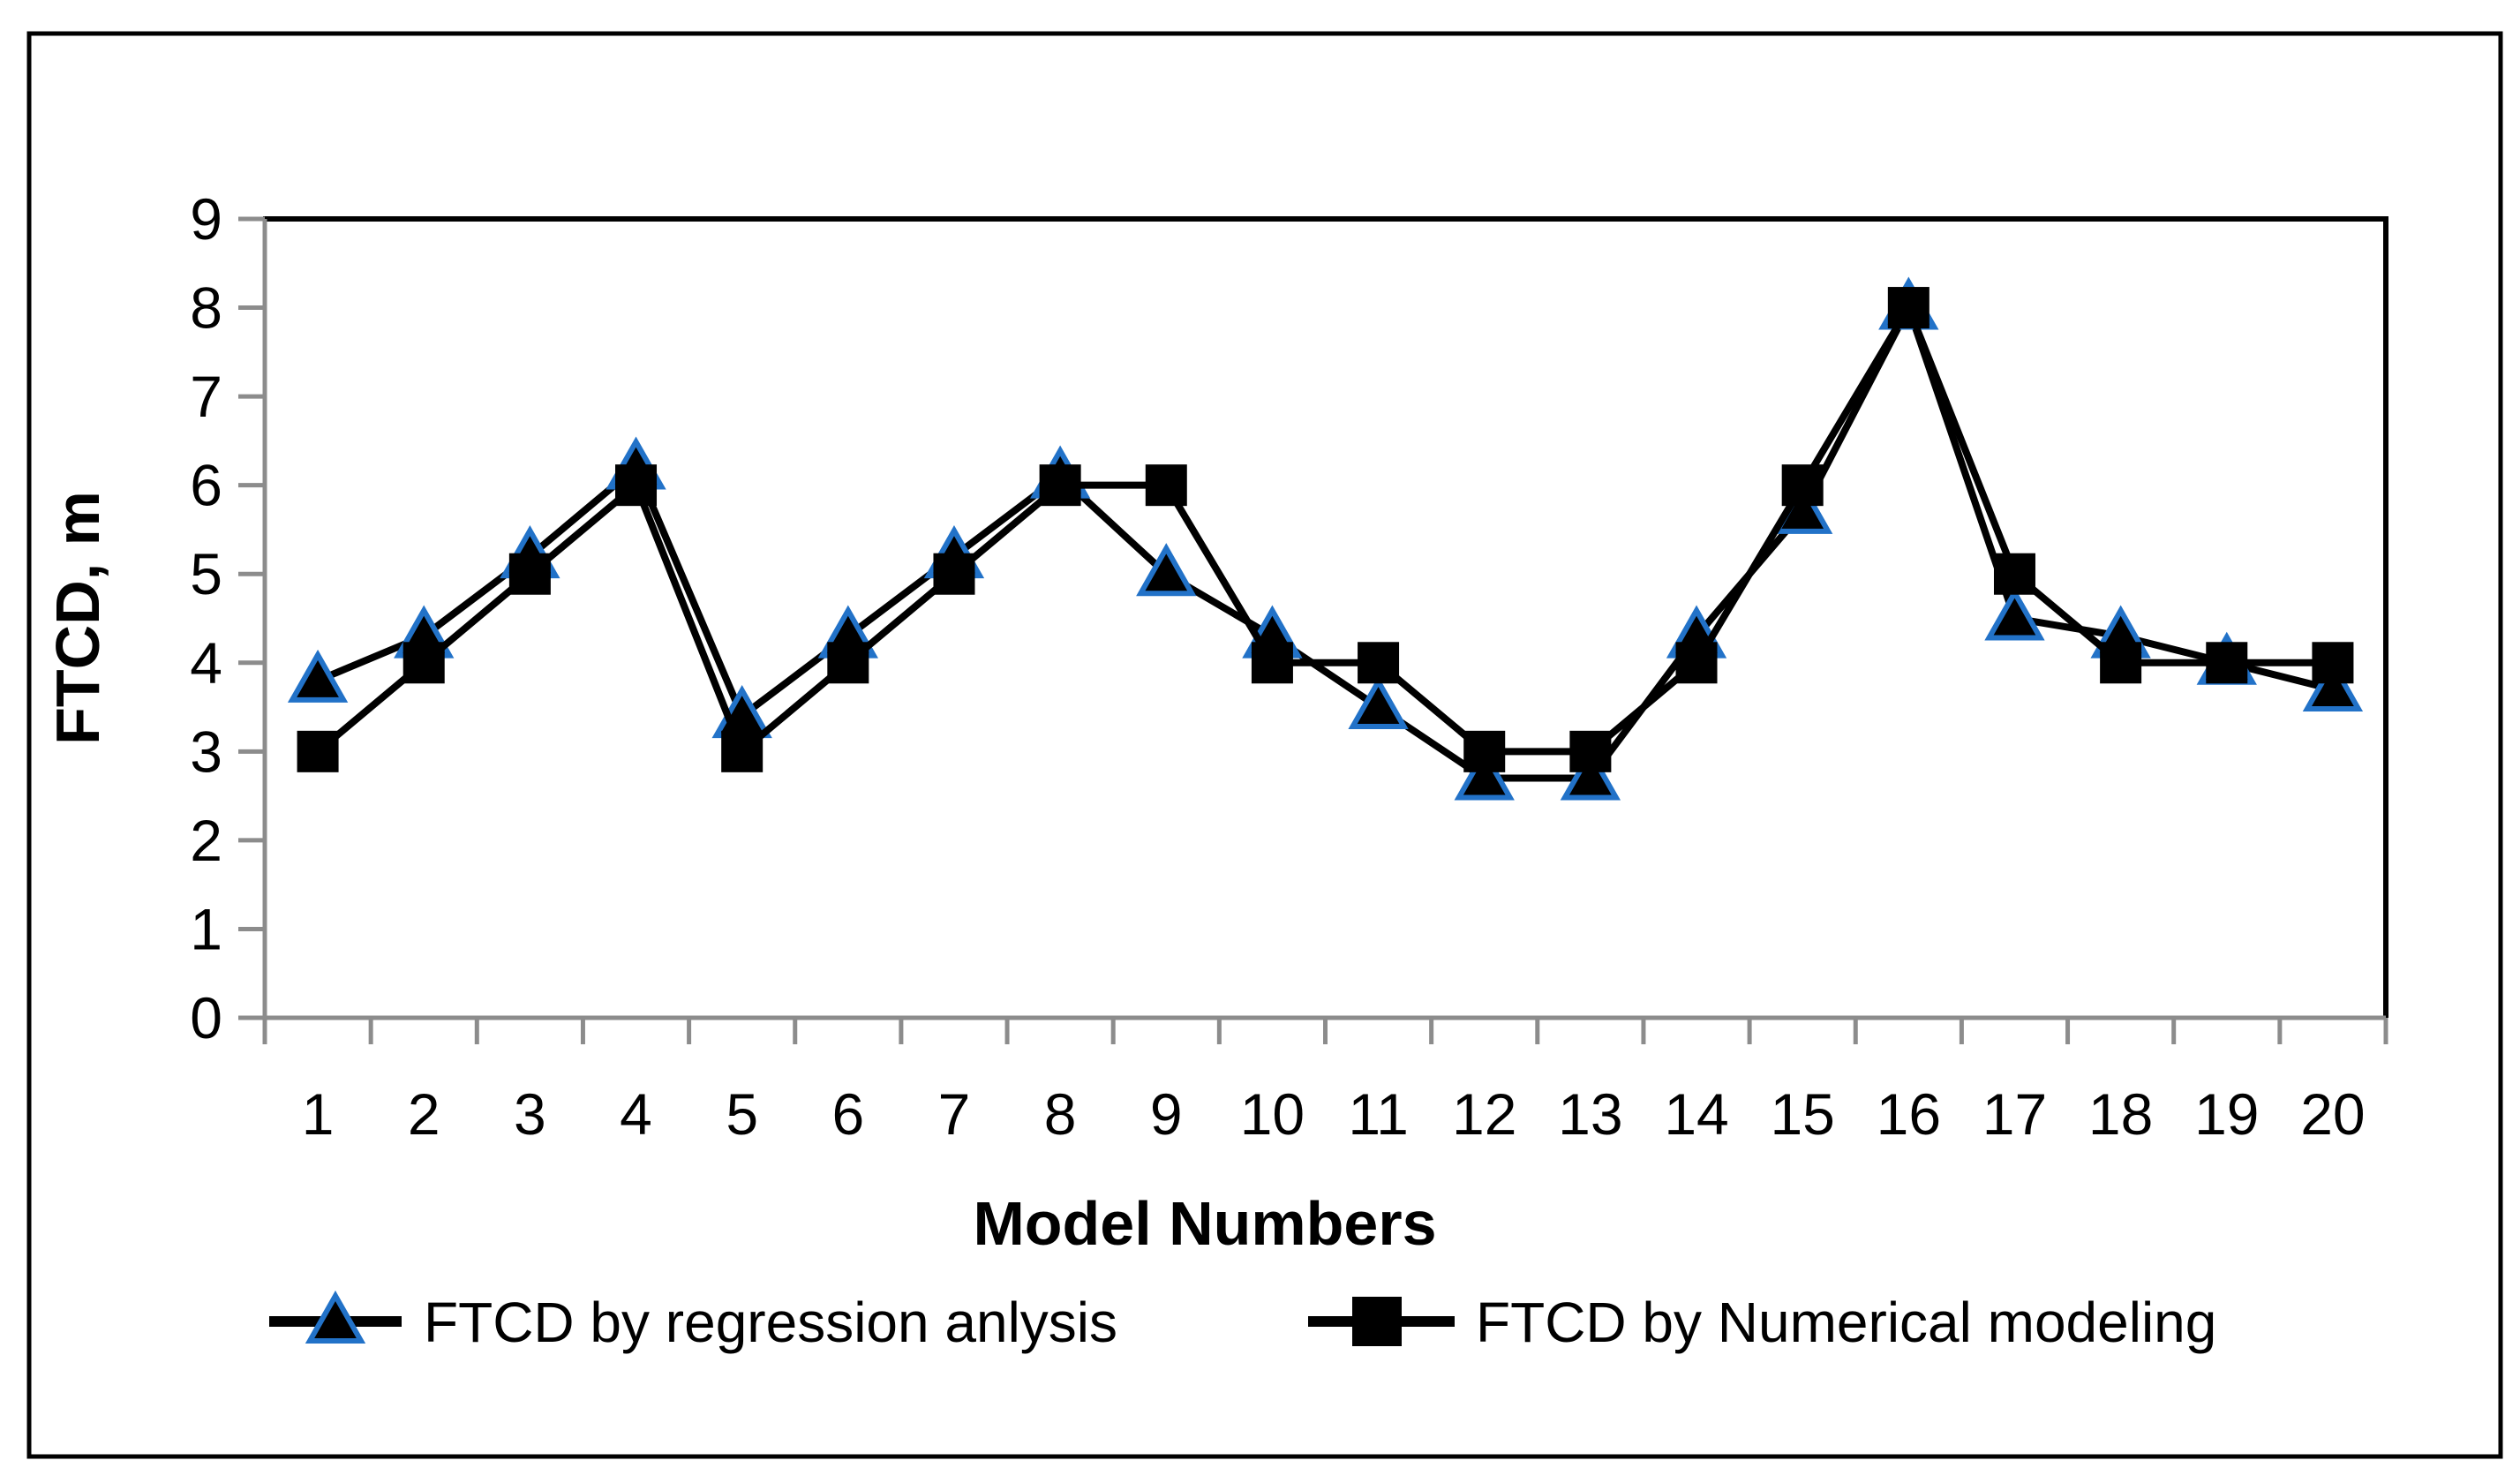 Image resolution: width=2520 pixels, height=1483 pixels. What do you see at coordinates (206, 308) in the screenshot?
I see `y-tick-label: 8` at bounding box center [206, 308].